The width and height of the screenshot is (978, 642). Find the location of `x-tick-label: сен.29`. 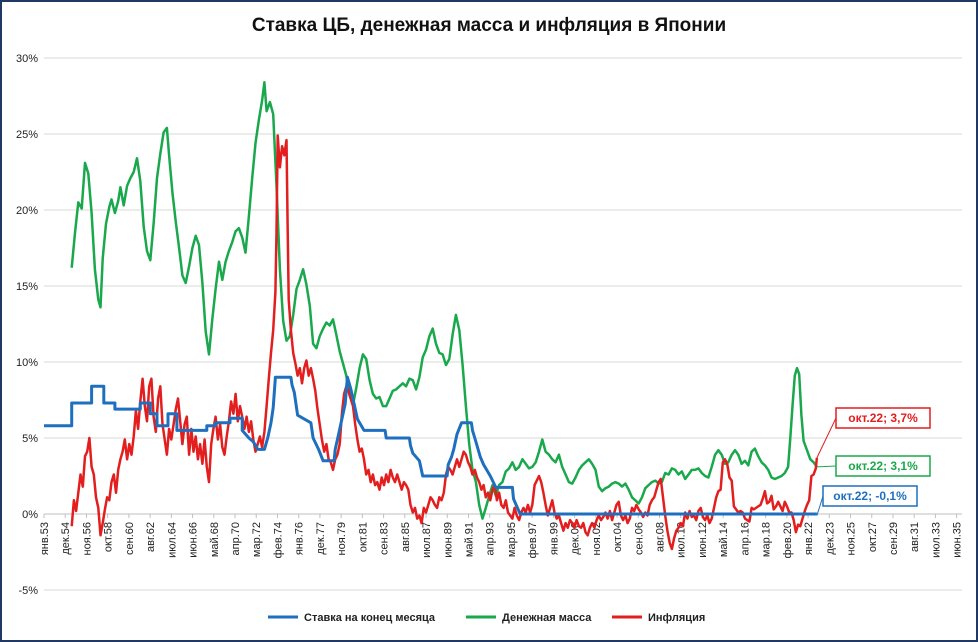

x-tick-label: сен.29 is located at coordinates (894, 538).